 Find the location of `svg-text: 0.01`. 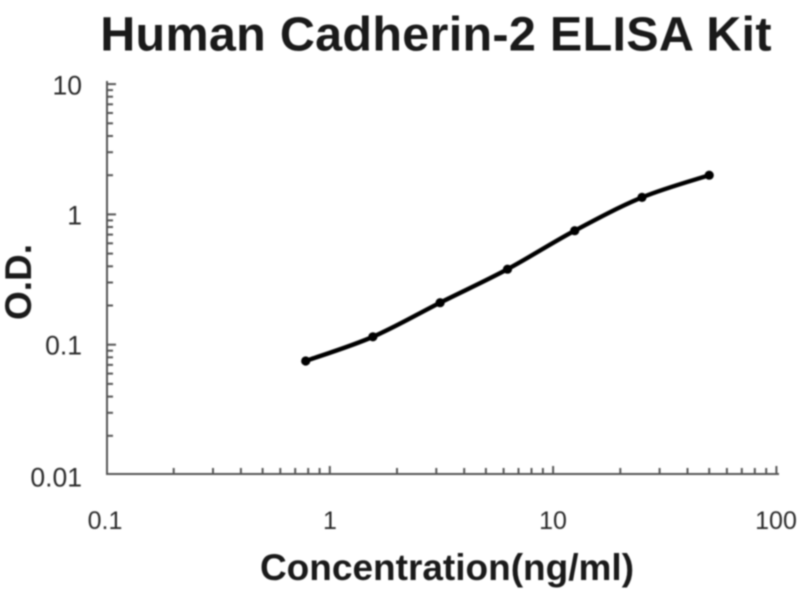

svg-text: 0.01 is located at coordinates (56, 478).